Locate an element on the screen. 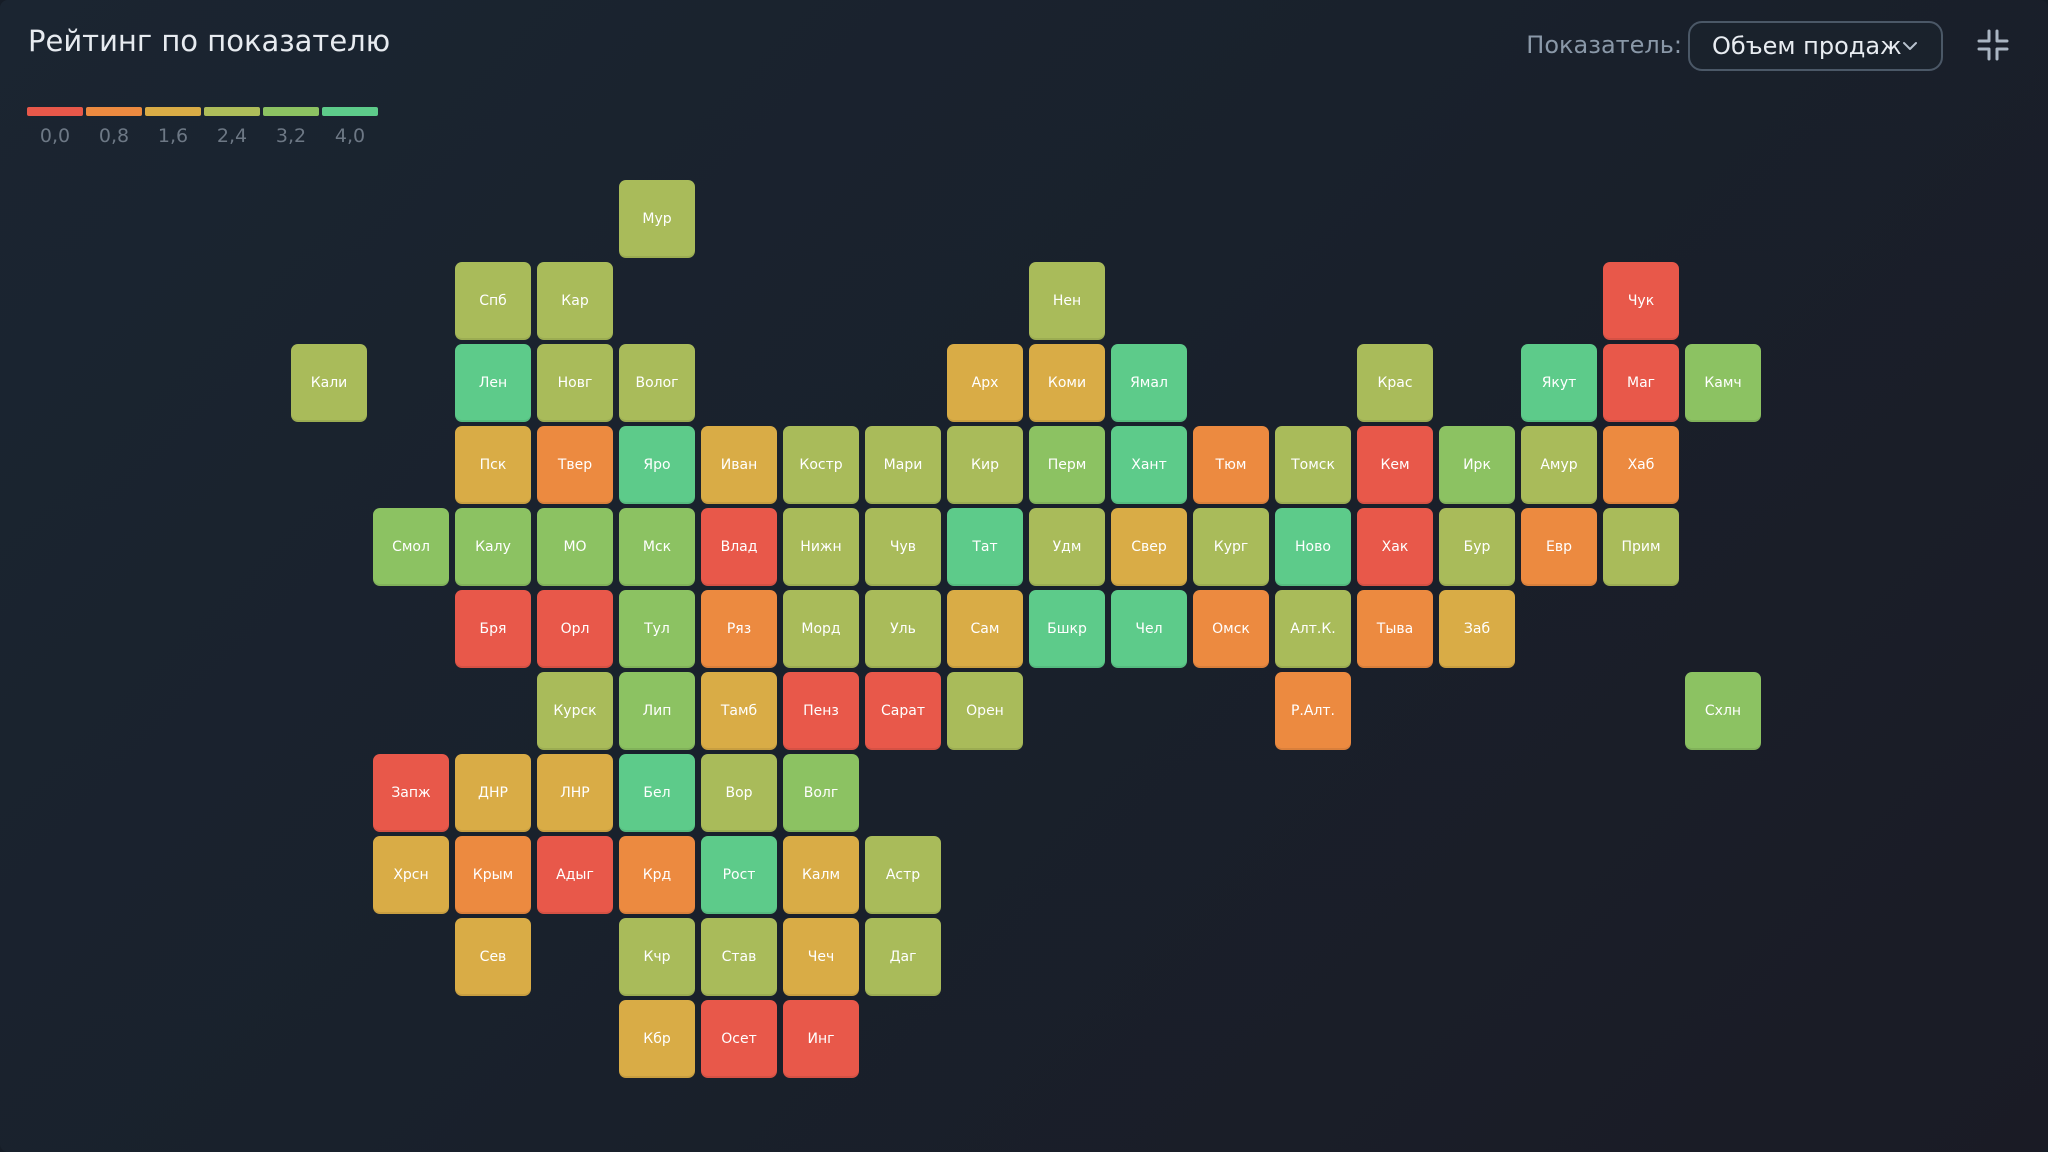  region-tile: Чук is located at coordinates (1641, 301).